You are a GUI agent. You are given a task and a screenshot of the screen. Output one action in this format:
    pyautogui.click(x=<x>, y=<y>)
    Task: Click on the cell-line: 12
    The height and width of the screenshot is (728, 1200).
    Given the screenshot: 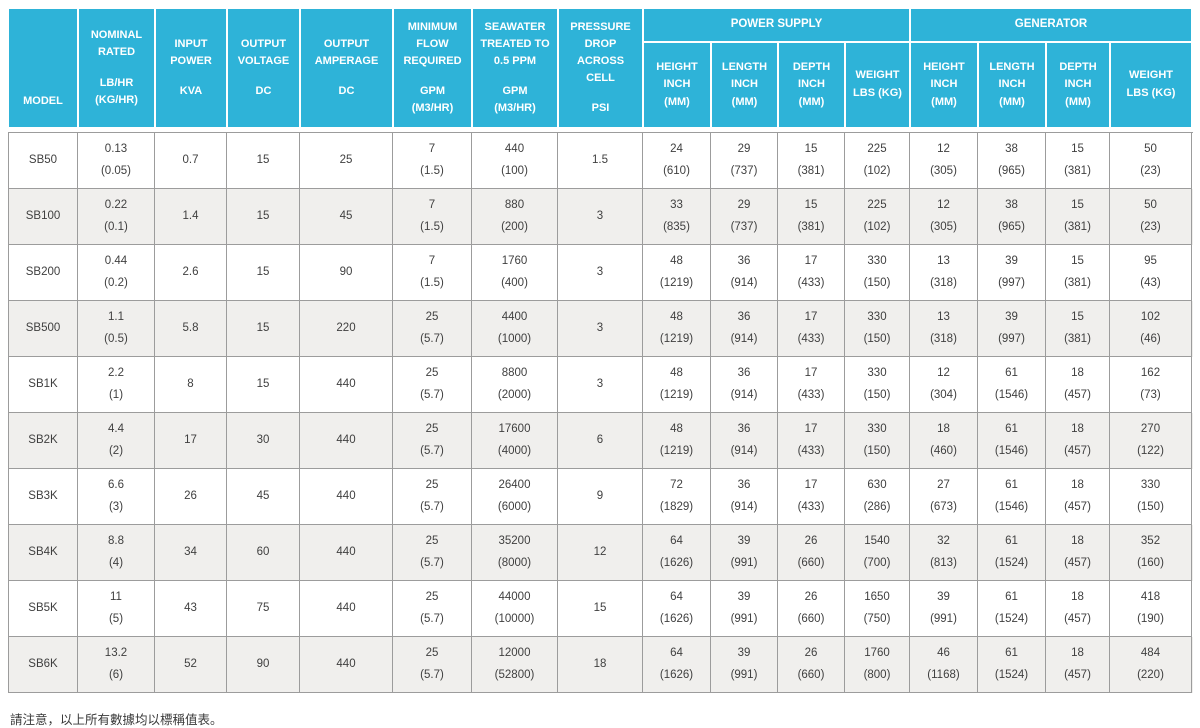 What is the action you would take?
    pyautogui.click(x=943, y=204)
    